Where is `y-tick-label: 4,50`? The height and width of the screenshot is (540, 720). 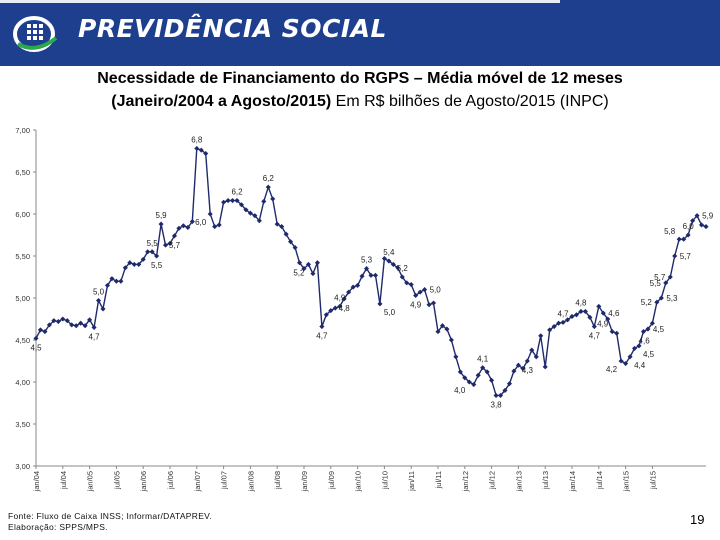
y-tick-label: 4,50 is located at coordinates (22, 340).